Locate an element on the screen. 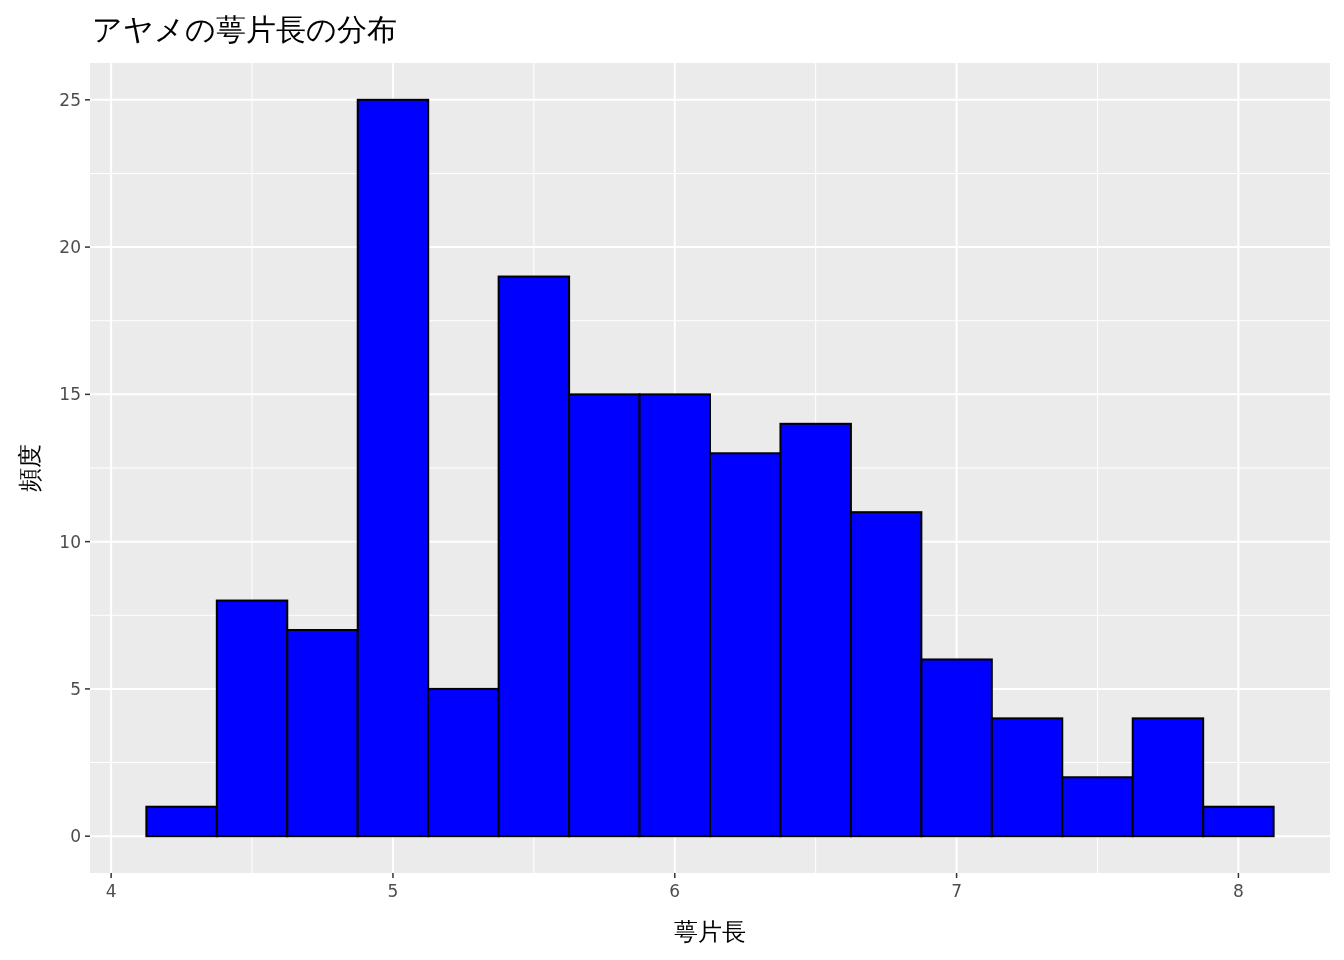  y-axis-title: 頻度 is located at coordinates (30, 468).